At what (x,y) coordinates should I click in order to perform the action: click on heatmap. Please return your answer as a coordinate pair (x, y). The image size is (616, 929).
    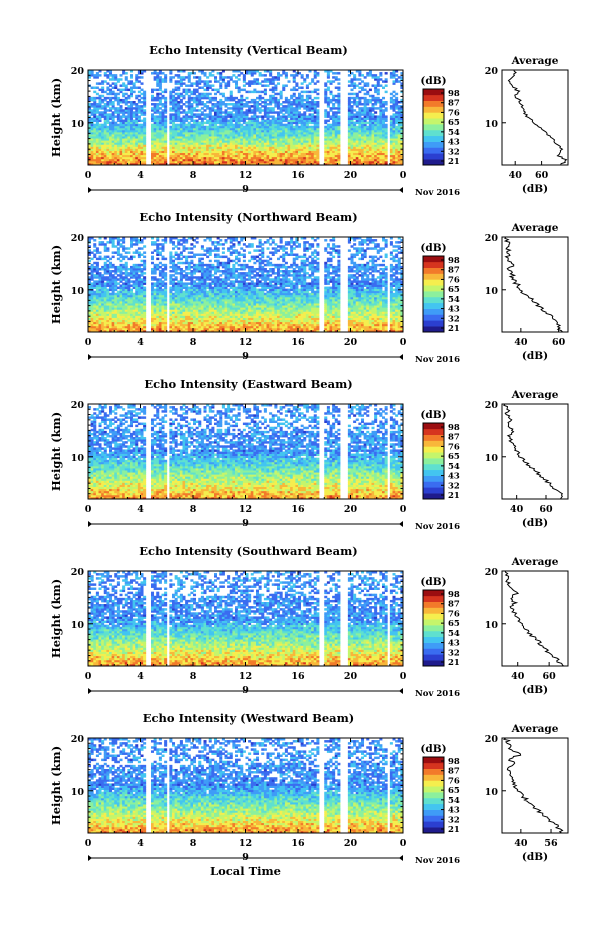
    Looking at the image, I should click on (246, 118).